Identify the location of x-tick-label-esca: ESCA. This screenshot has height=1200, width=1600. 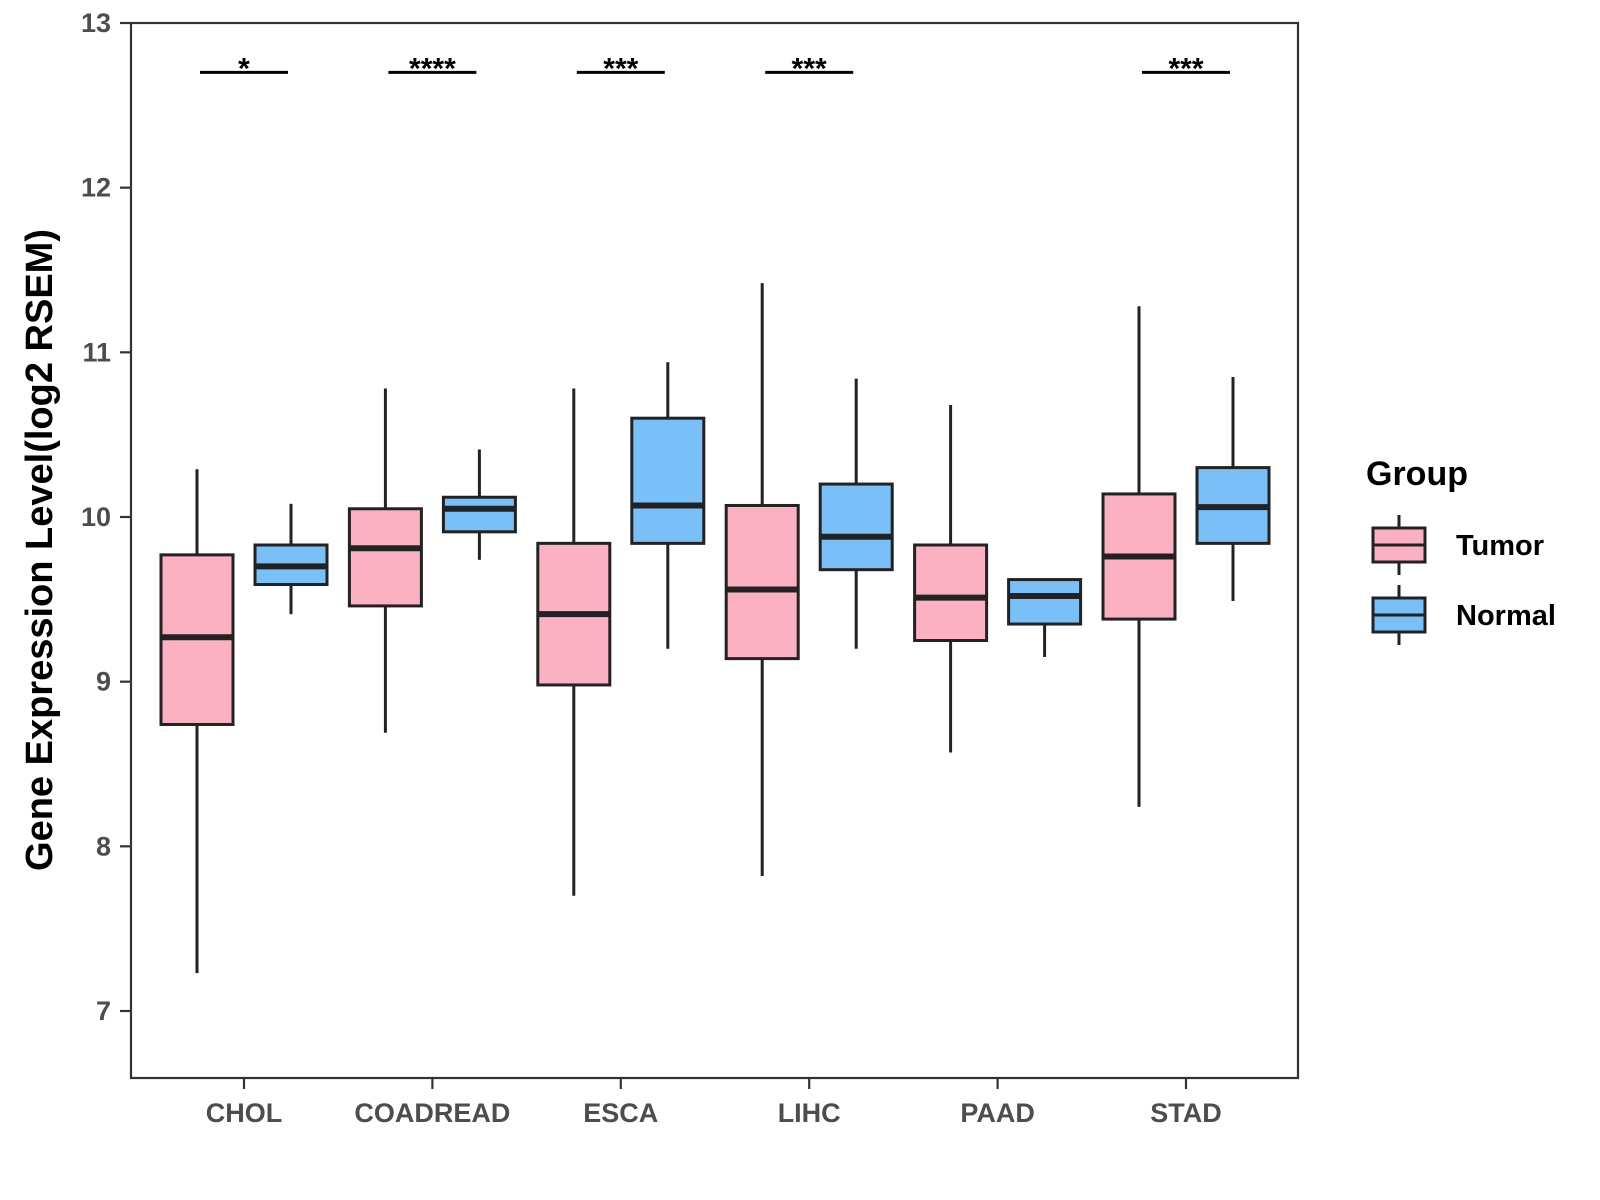
(620, 1113).